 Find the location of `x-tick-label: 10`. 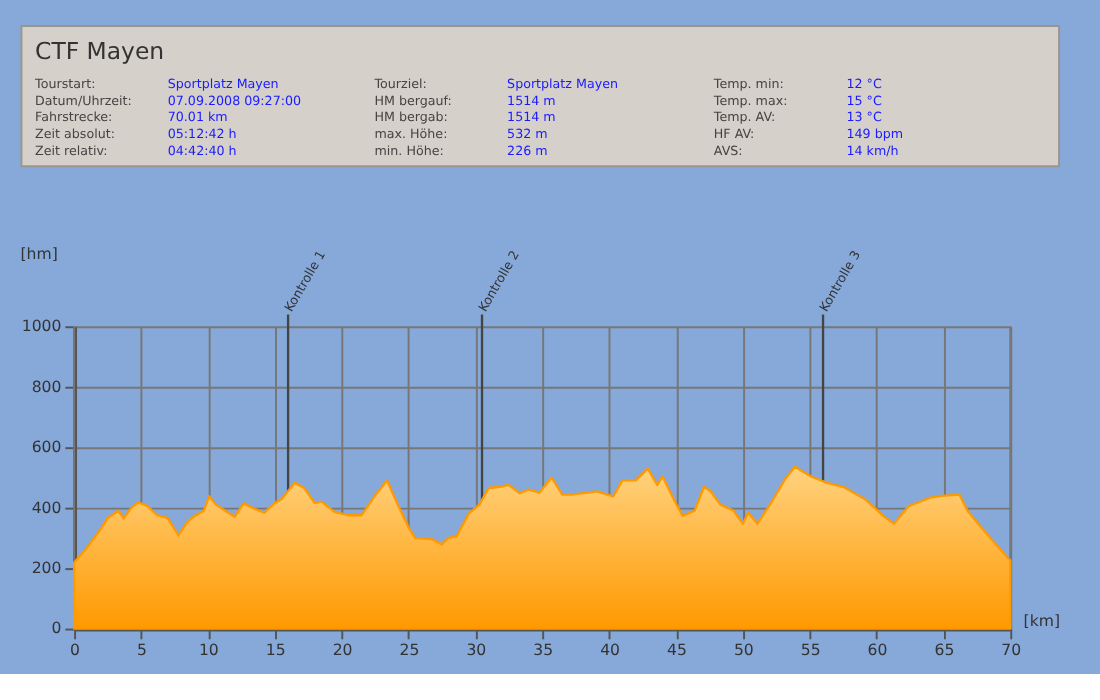

x-tick-label: 10 is located at coordinates (208, 649).